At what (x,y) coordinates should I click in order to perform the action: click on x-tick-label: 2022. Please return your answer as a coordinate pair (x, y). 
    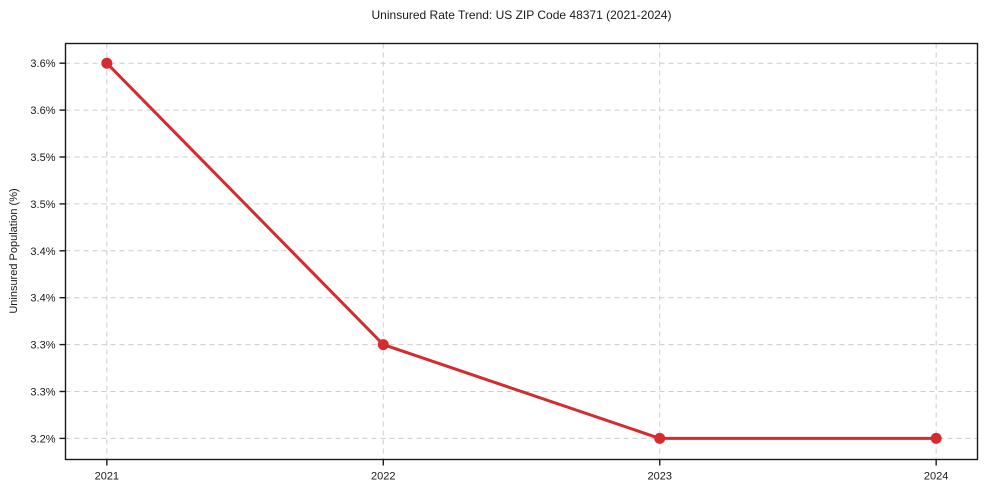
    Looking at the image, I should click on (383, 477).